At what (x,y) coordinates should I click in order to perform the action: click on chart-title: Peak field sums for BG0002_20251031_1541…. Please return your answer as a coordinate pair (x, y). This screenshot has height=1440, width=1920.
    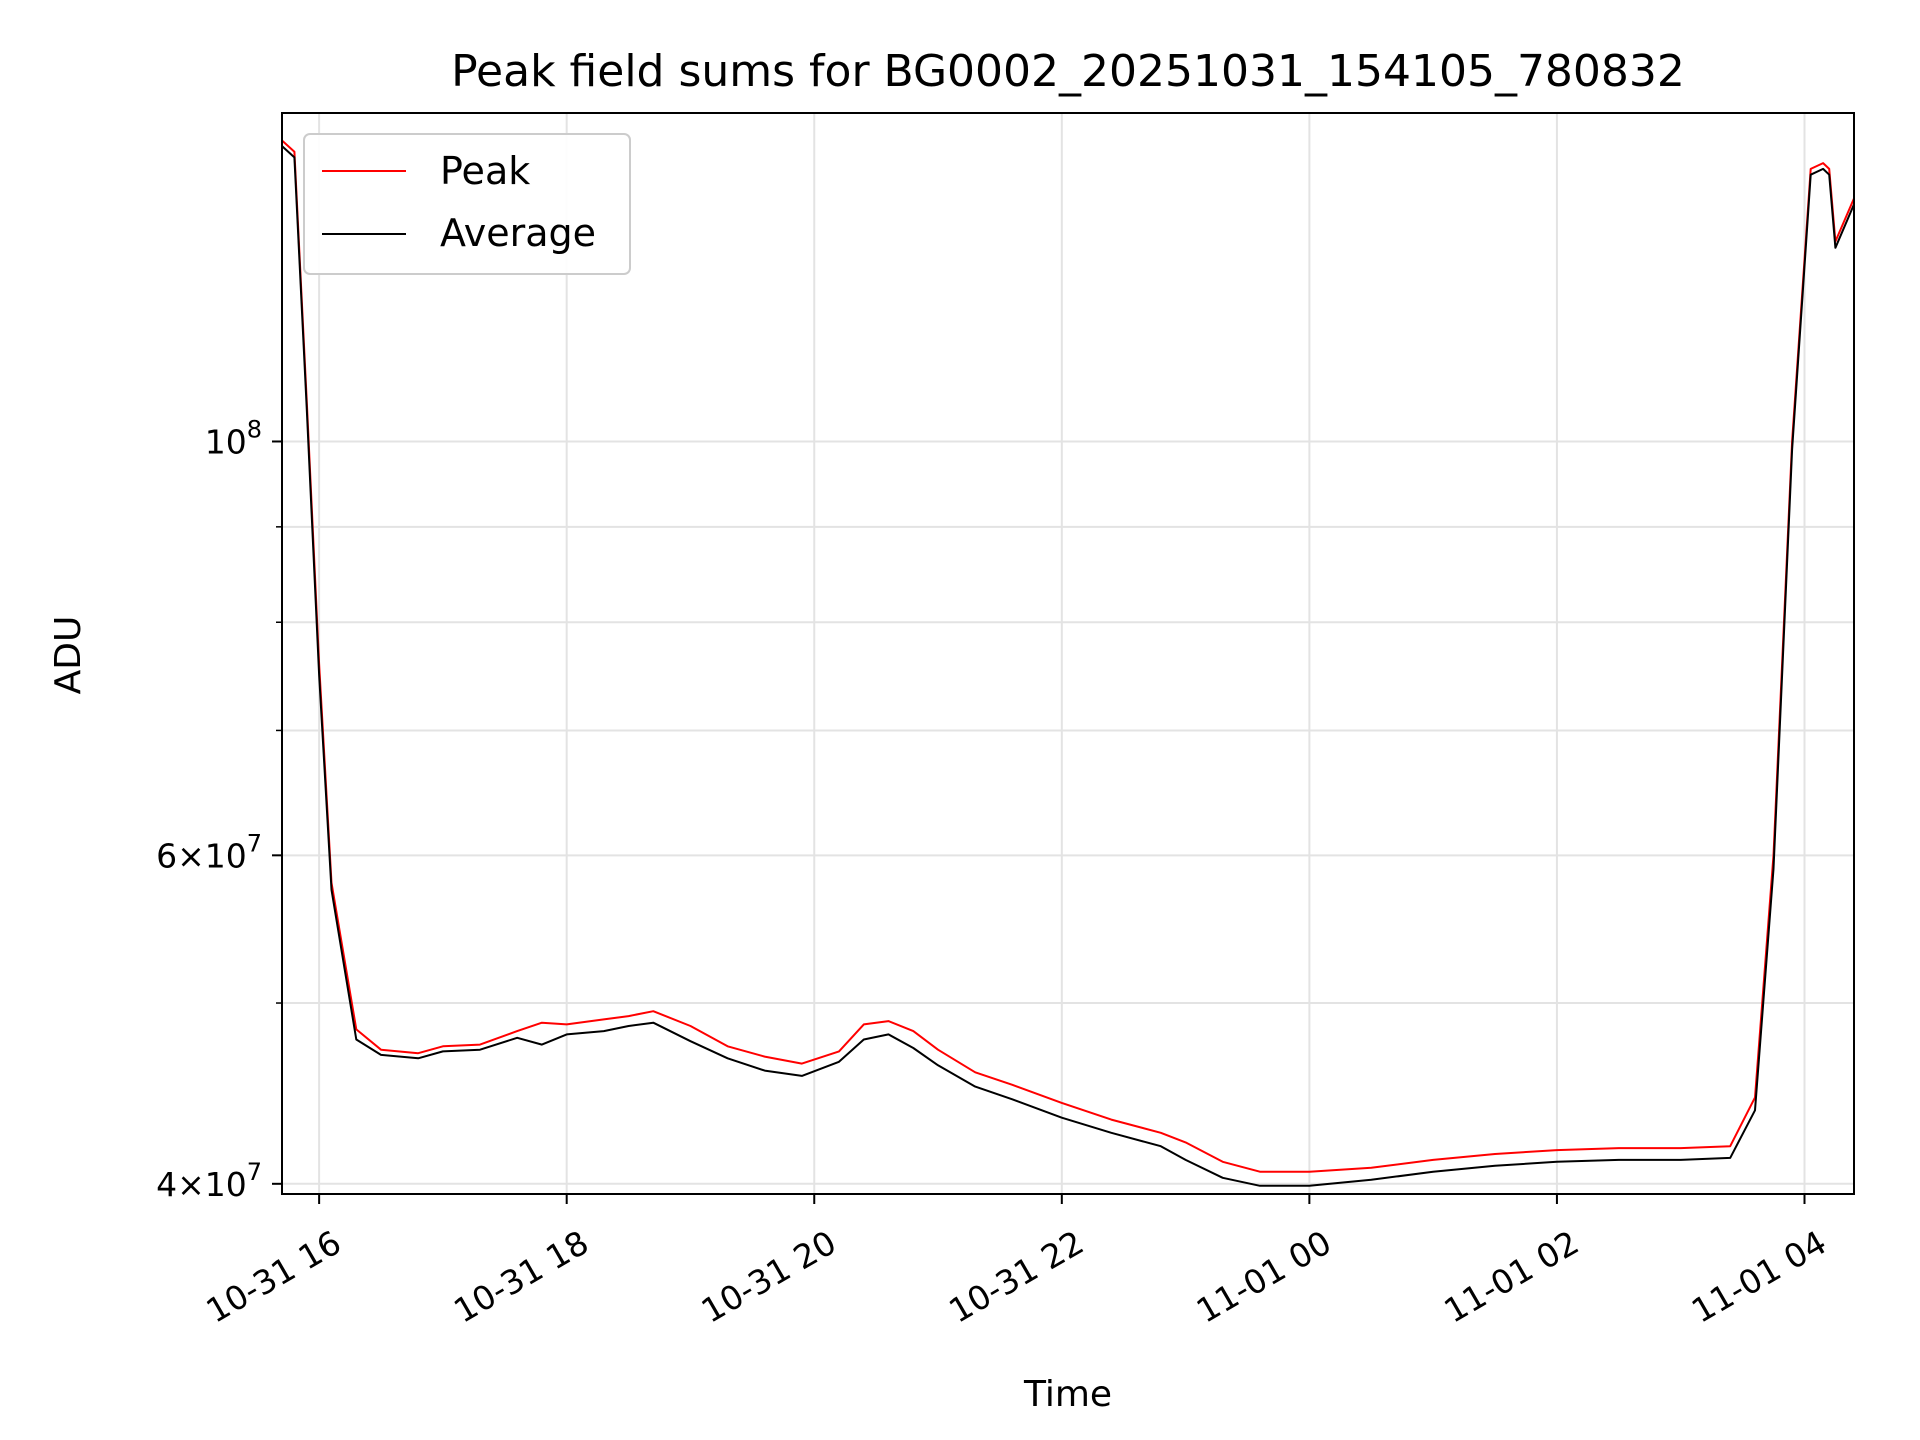
    Looking at the image, I should click on (1068, 71).